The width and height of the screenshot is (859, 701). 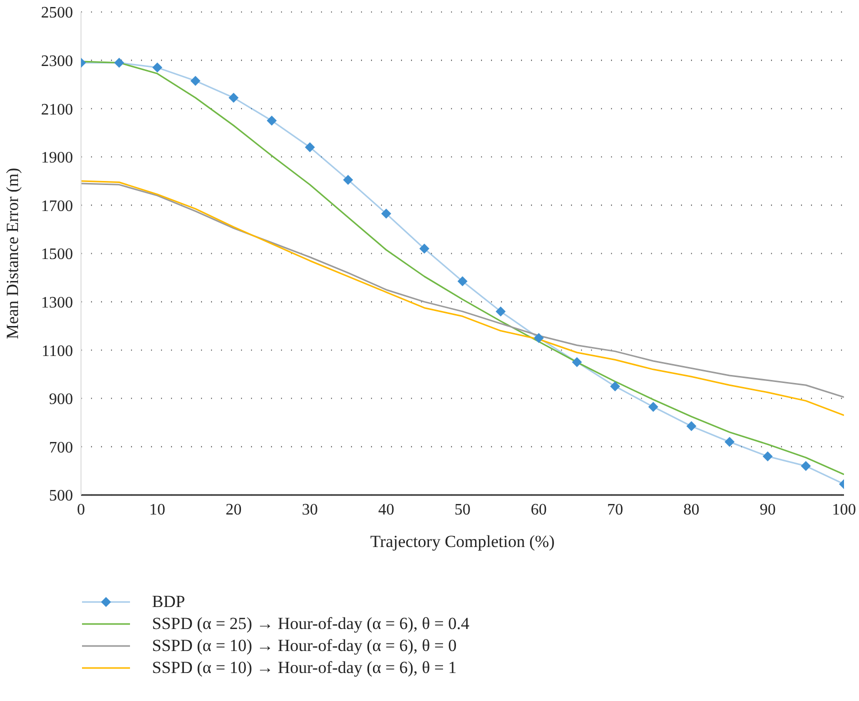 What do you see at coordinates (61, 447) in the screenshot?
I see `y-tick-label: 700` at bounding box center [61, 447].